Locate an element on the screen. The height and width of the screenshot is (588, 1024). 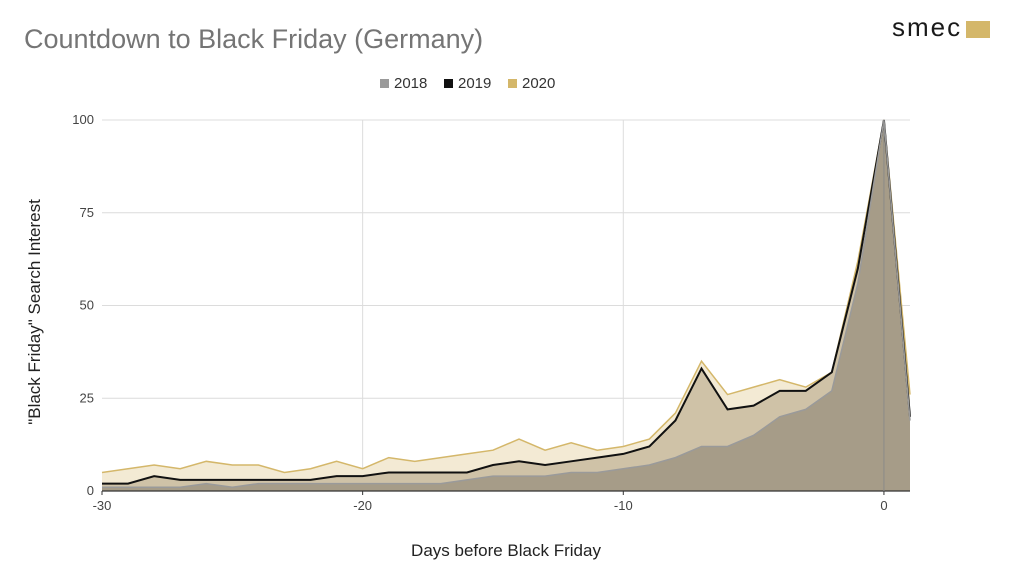
legend-label-2018: 2018 is located at coordinates (410, 83).